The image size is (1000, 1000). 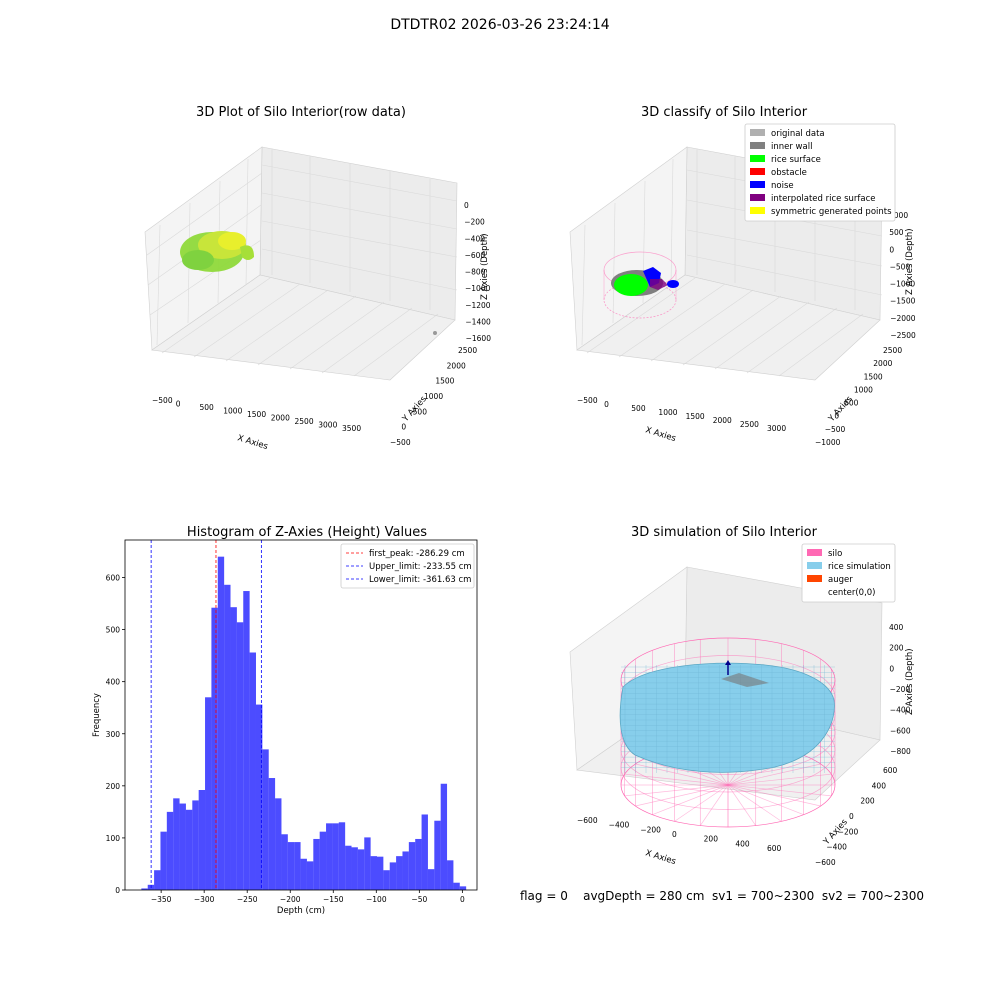 What do you see at coordinates (641, 285) in the screenshot?
I see `classified-point-cloud` at bounding box center [641, 285].